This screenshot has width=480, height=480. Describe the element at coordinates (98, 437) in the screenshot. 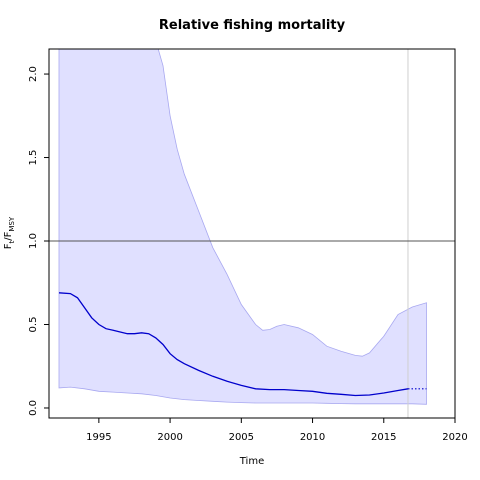

I see `x-tick-label: 1995` at that location.